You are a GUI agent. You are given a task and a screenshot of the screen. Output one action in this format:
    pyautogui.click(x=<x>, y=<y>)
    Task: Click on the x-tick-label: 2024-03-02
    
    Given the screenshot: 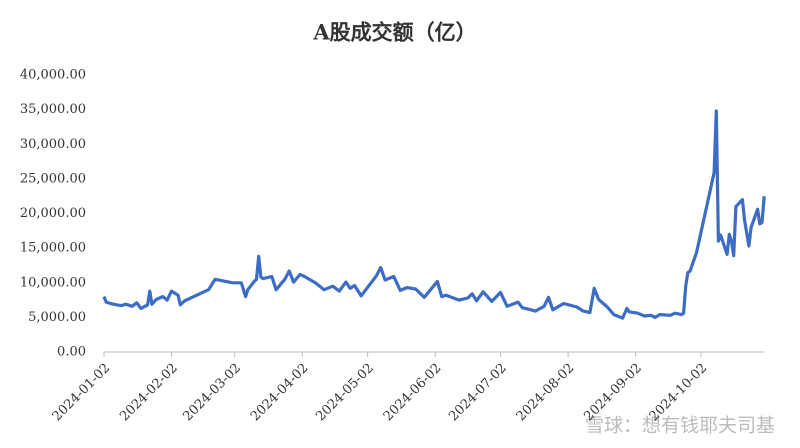 What is the action you would take?
    pyautogui.click(x=212, y=393)
    